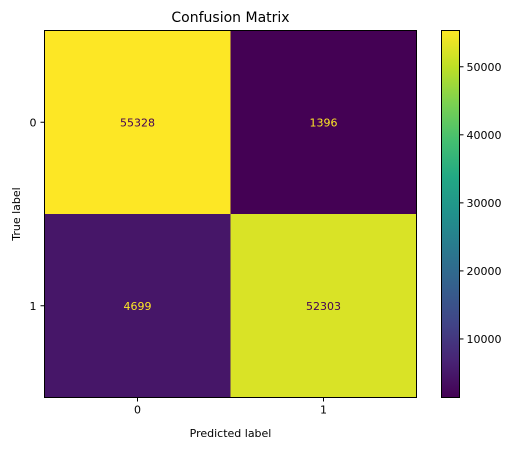 This screenshot has width=521, height=449. I want to click on x-tick-label: 0, so click(137, 410).